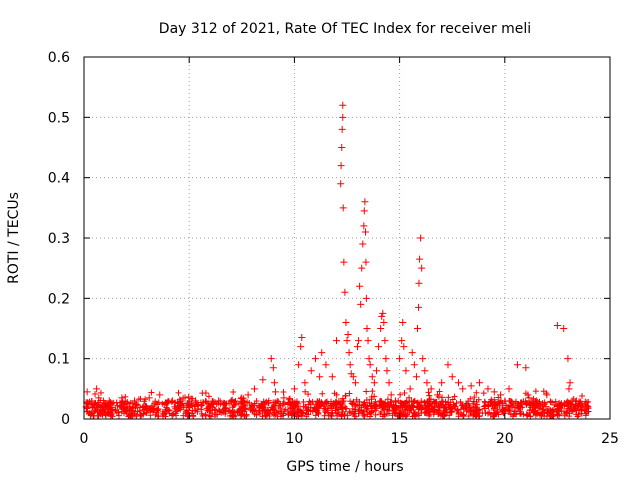 The width and height of the screenshot is (640, 480). Describe the element at coordinates (344, 467) in the screenshot. I see `x-axis-label: GPS time / hours` at that location.